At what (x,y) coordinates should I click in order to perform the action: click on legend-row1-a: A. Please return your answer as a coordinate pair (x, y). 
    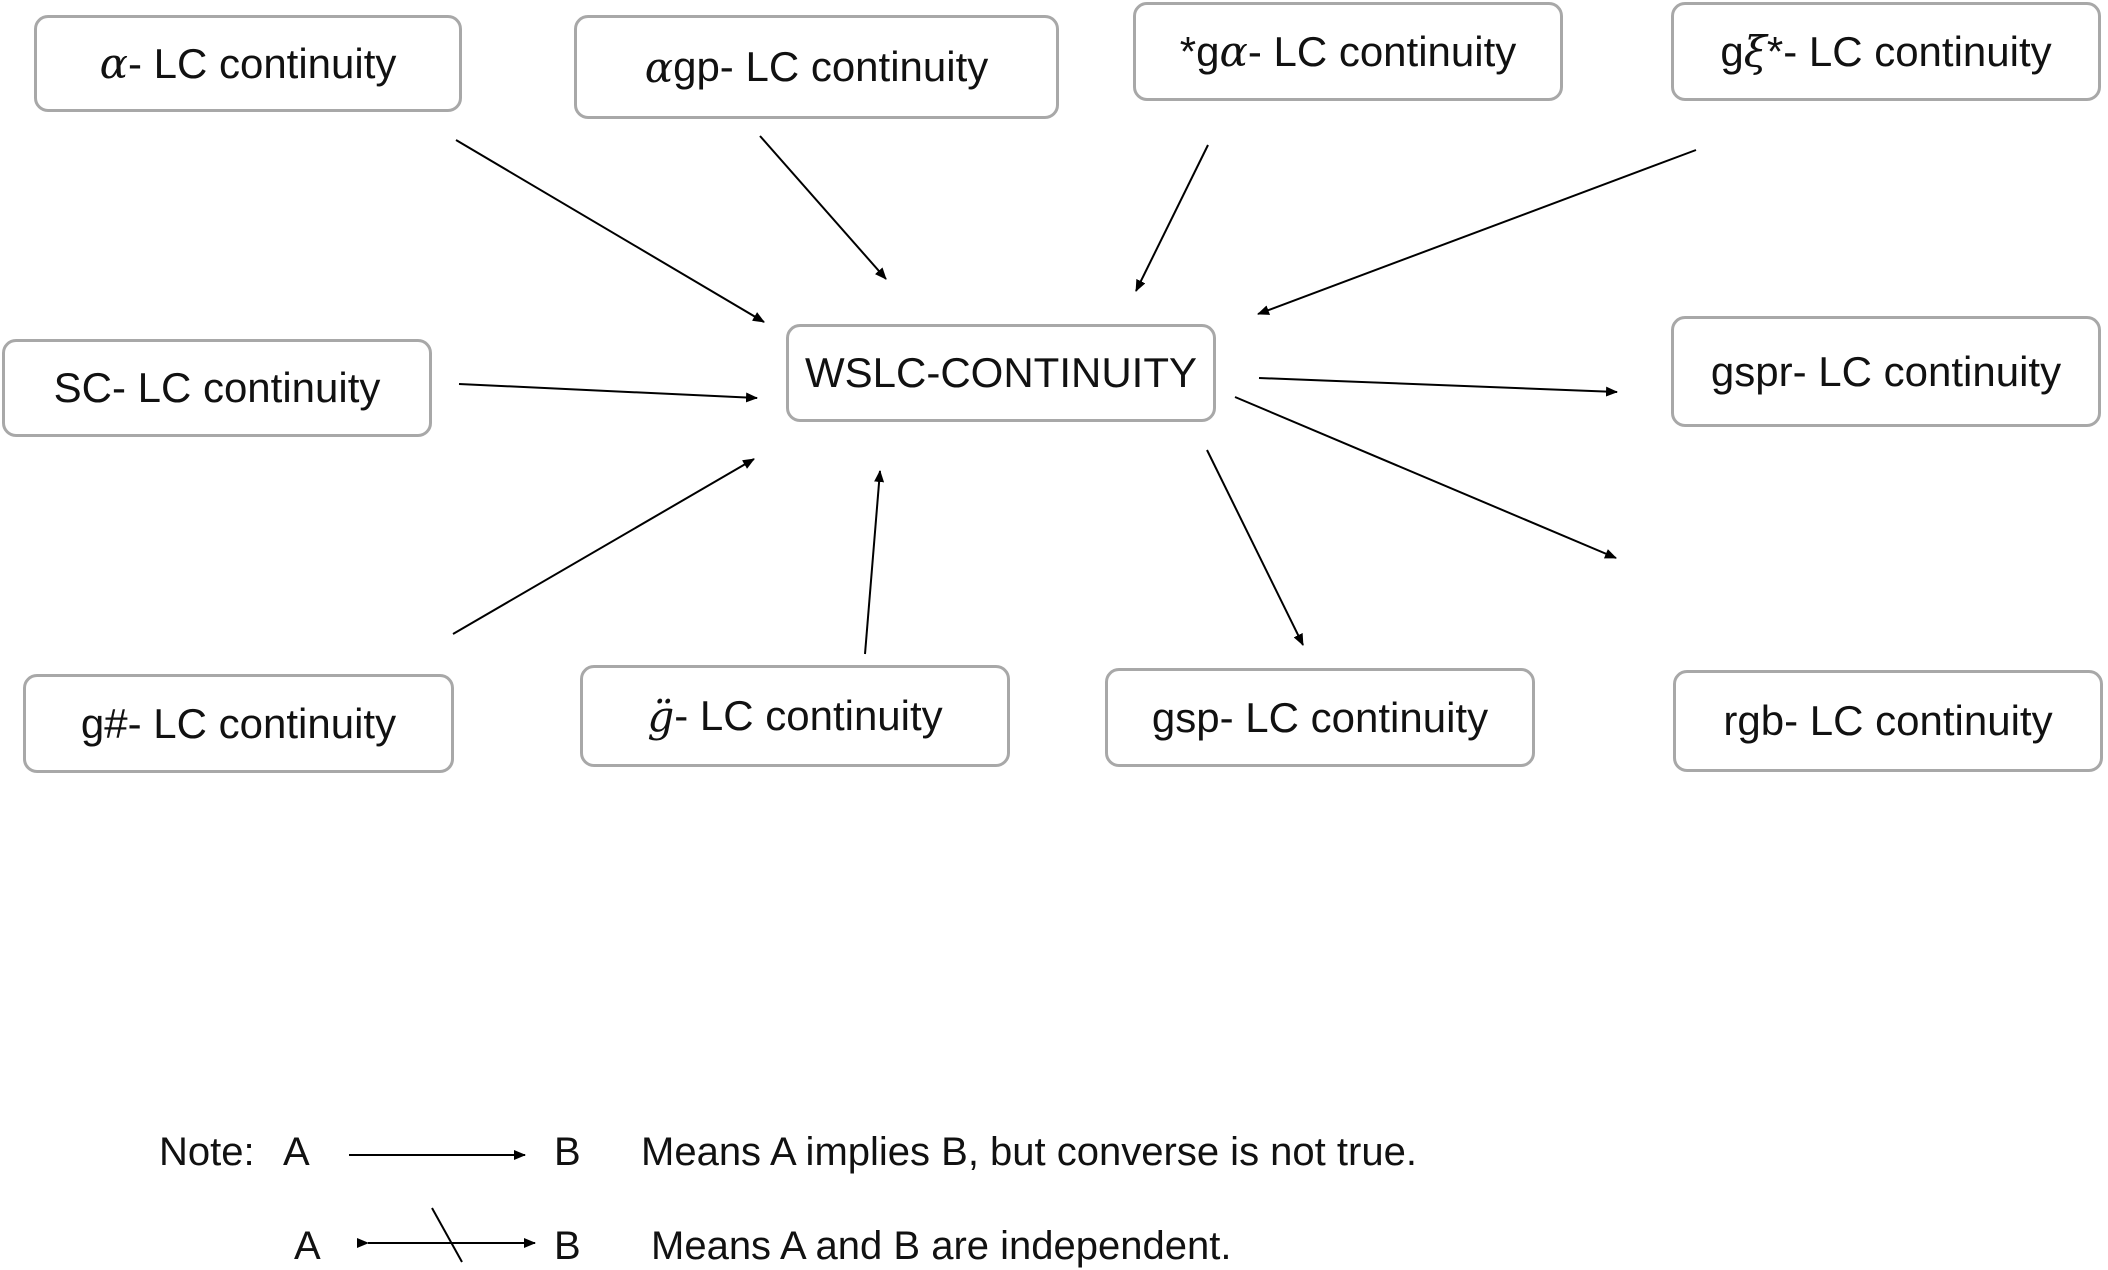
    Looking at the image, I should click on (296, 1152).